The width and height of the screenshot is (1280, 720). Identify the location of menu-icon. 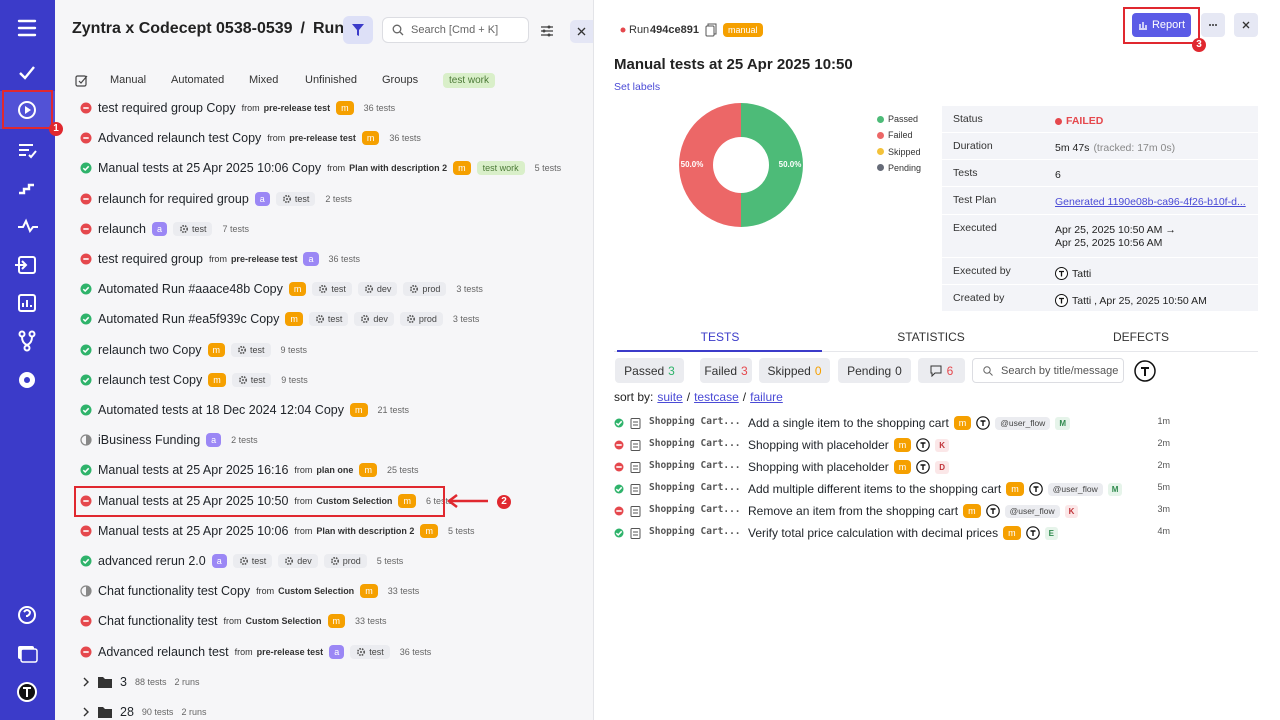
(27, 28).